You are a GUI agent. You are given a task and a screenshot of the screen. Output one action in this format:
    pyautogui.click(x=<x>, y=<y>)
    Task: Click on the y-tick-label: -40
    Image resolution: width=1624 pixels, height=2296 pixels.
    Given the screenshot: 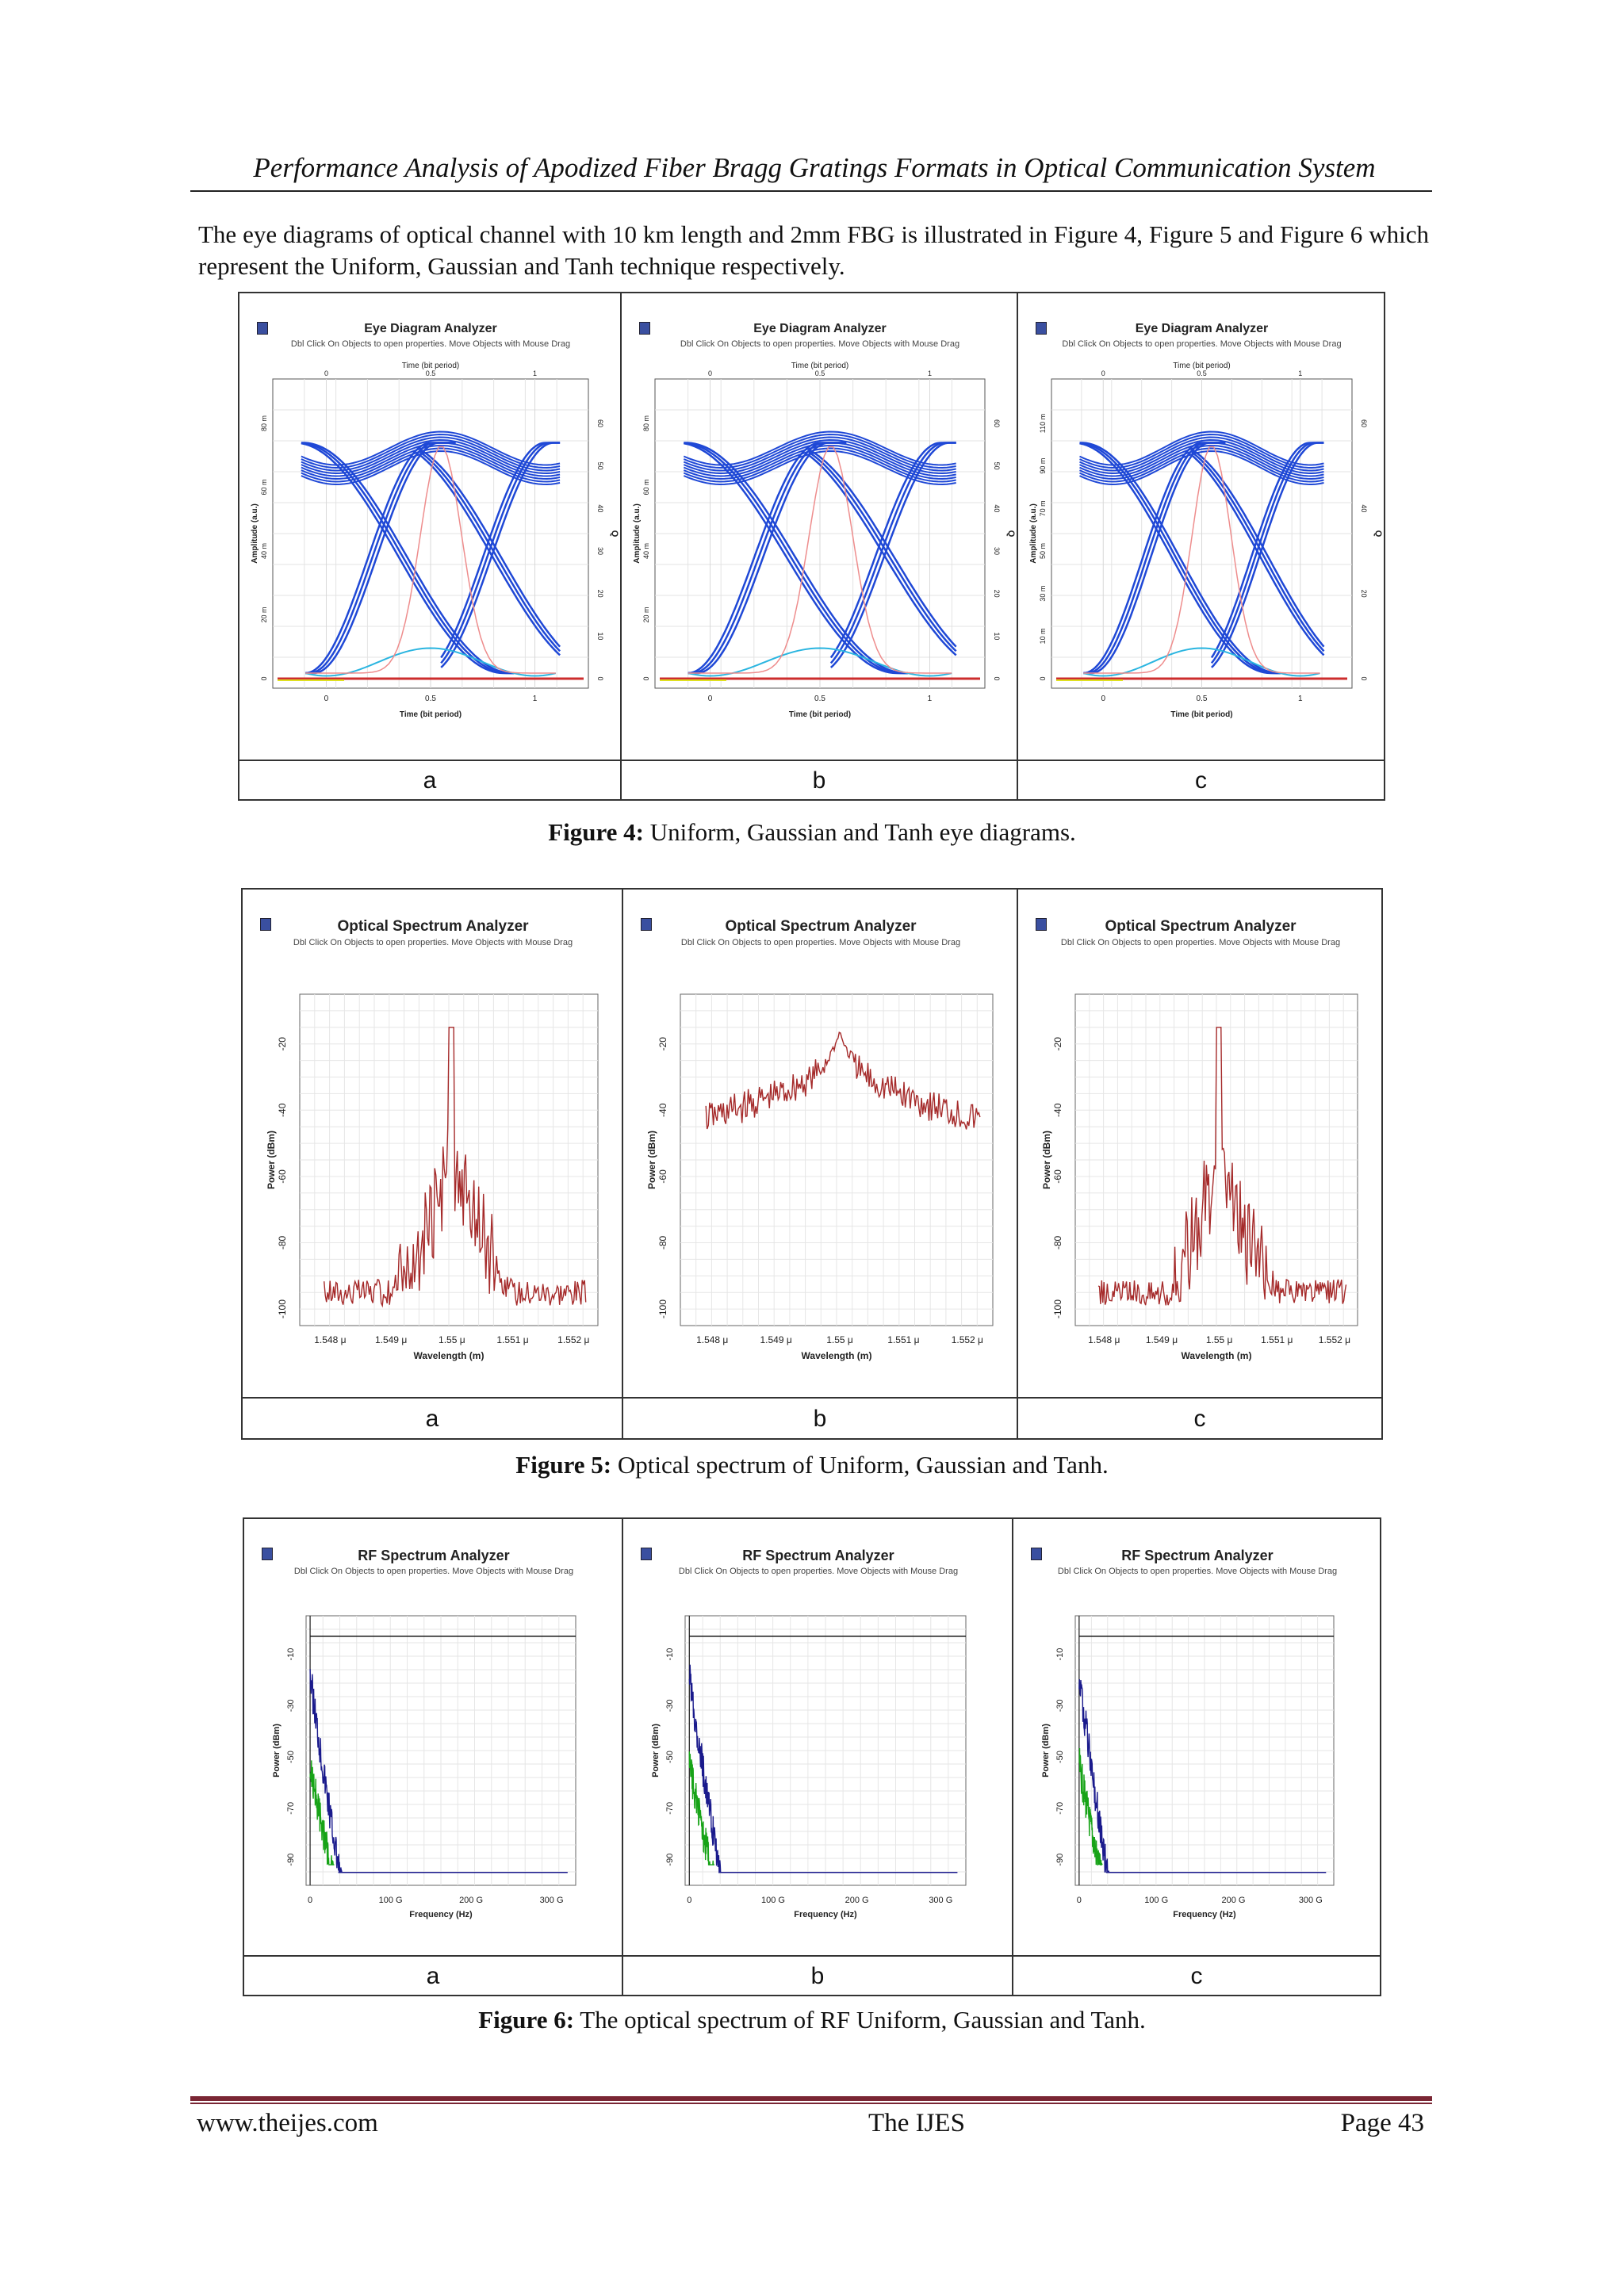 What is the action you would take?
    pyautogui.click(x=282, y=1110)
    